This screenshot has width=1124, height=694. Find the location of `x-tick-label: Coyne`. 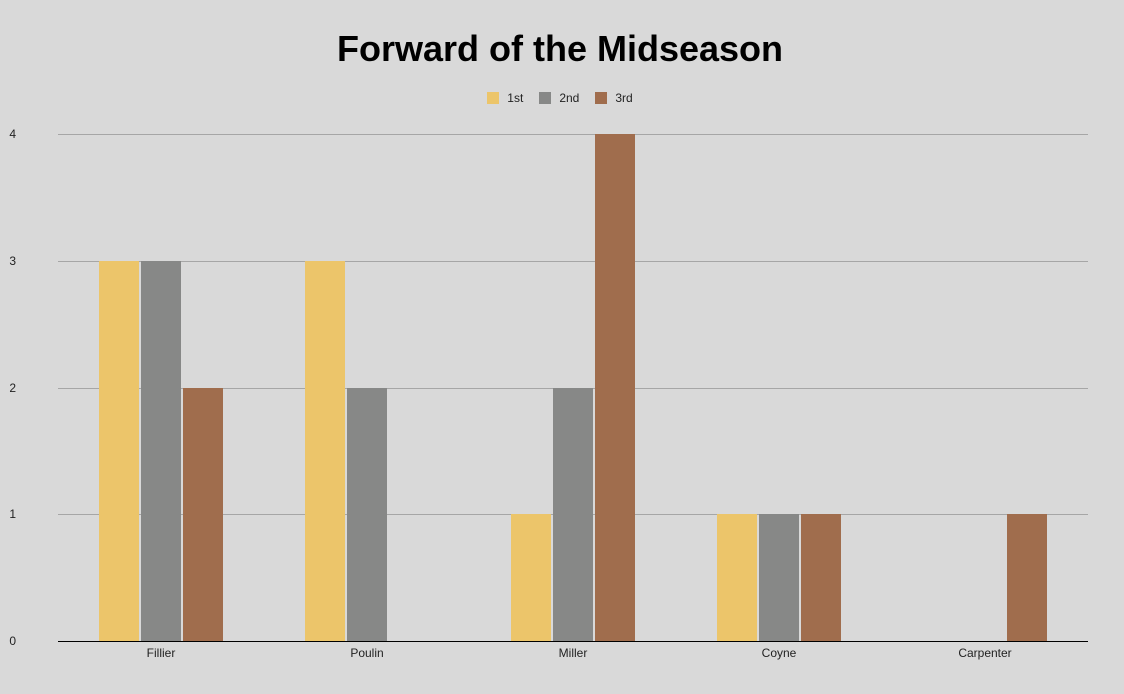

x-tick-label: Coyne is located at coordinates (779, 653).